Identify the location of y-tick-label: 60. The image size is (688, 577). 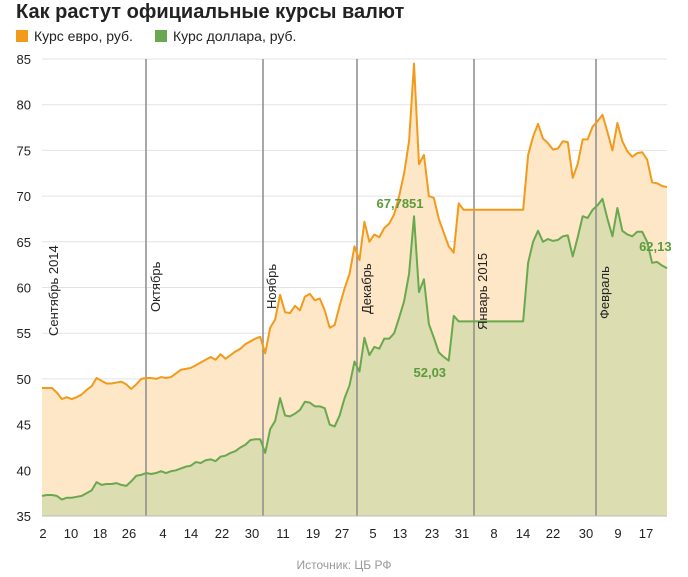
(24, 288).